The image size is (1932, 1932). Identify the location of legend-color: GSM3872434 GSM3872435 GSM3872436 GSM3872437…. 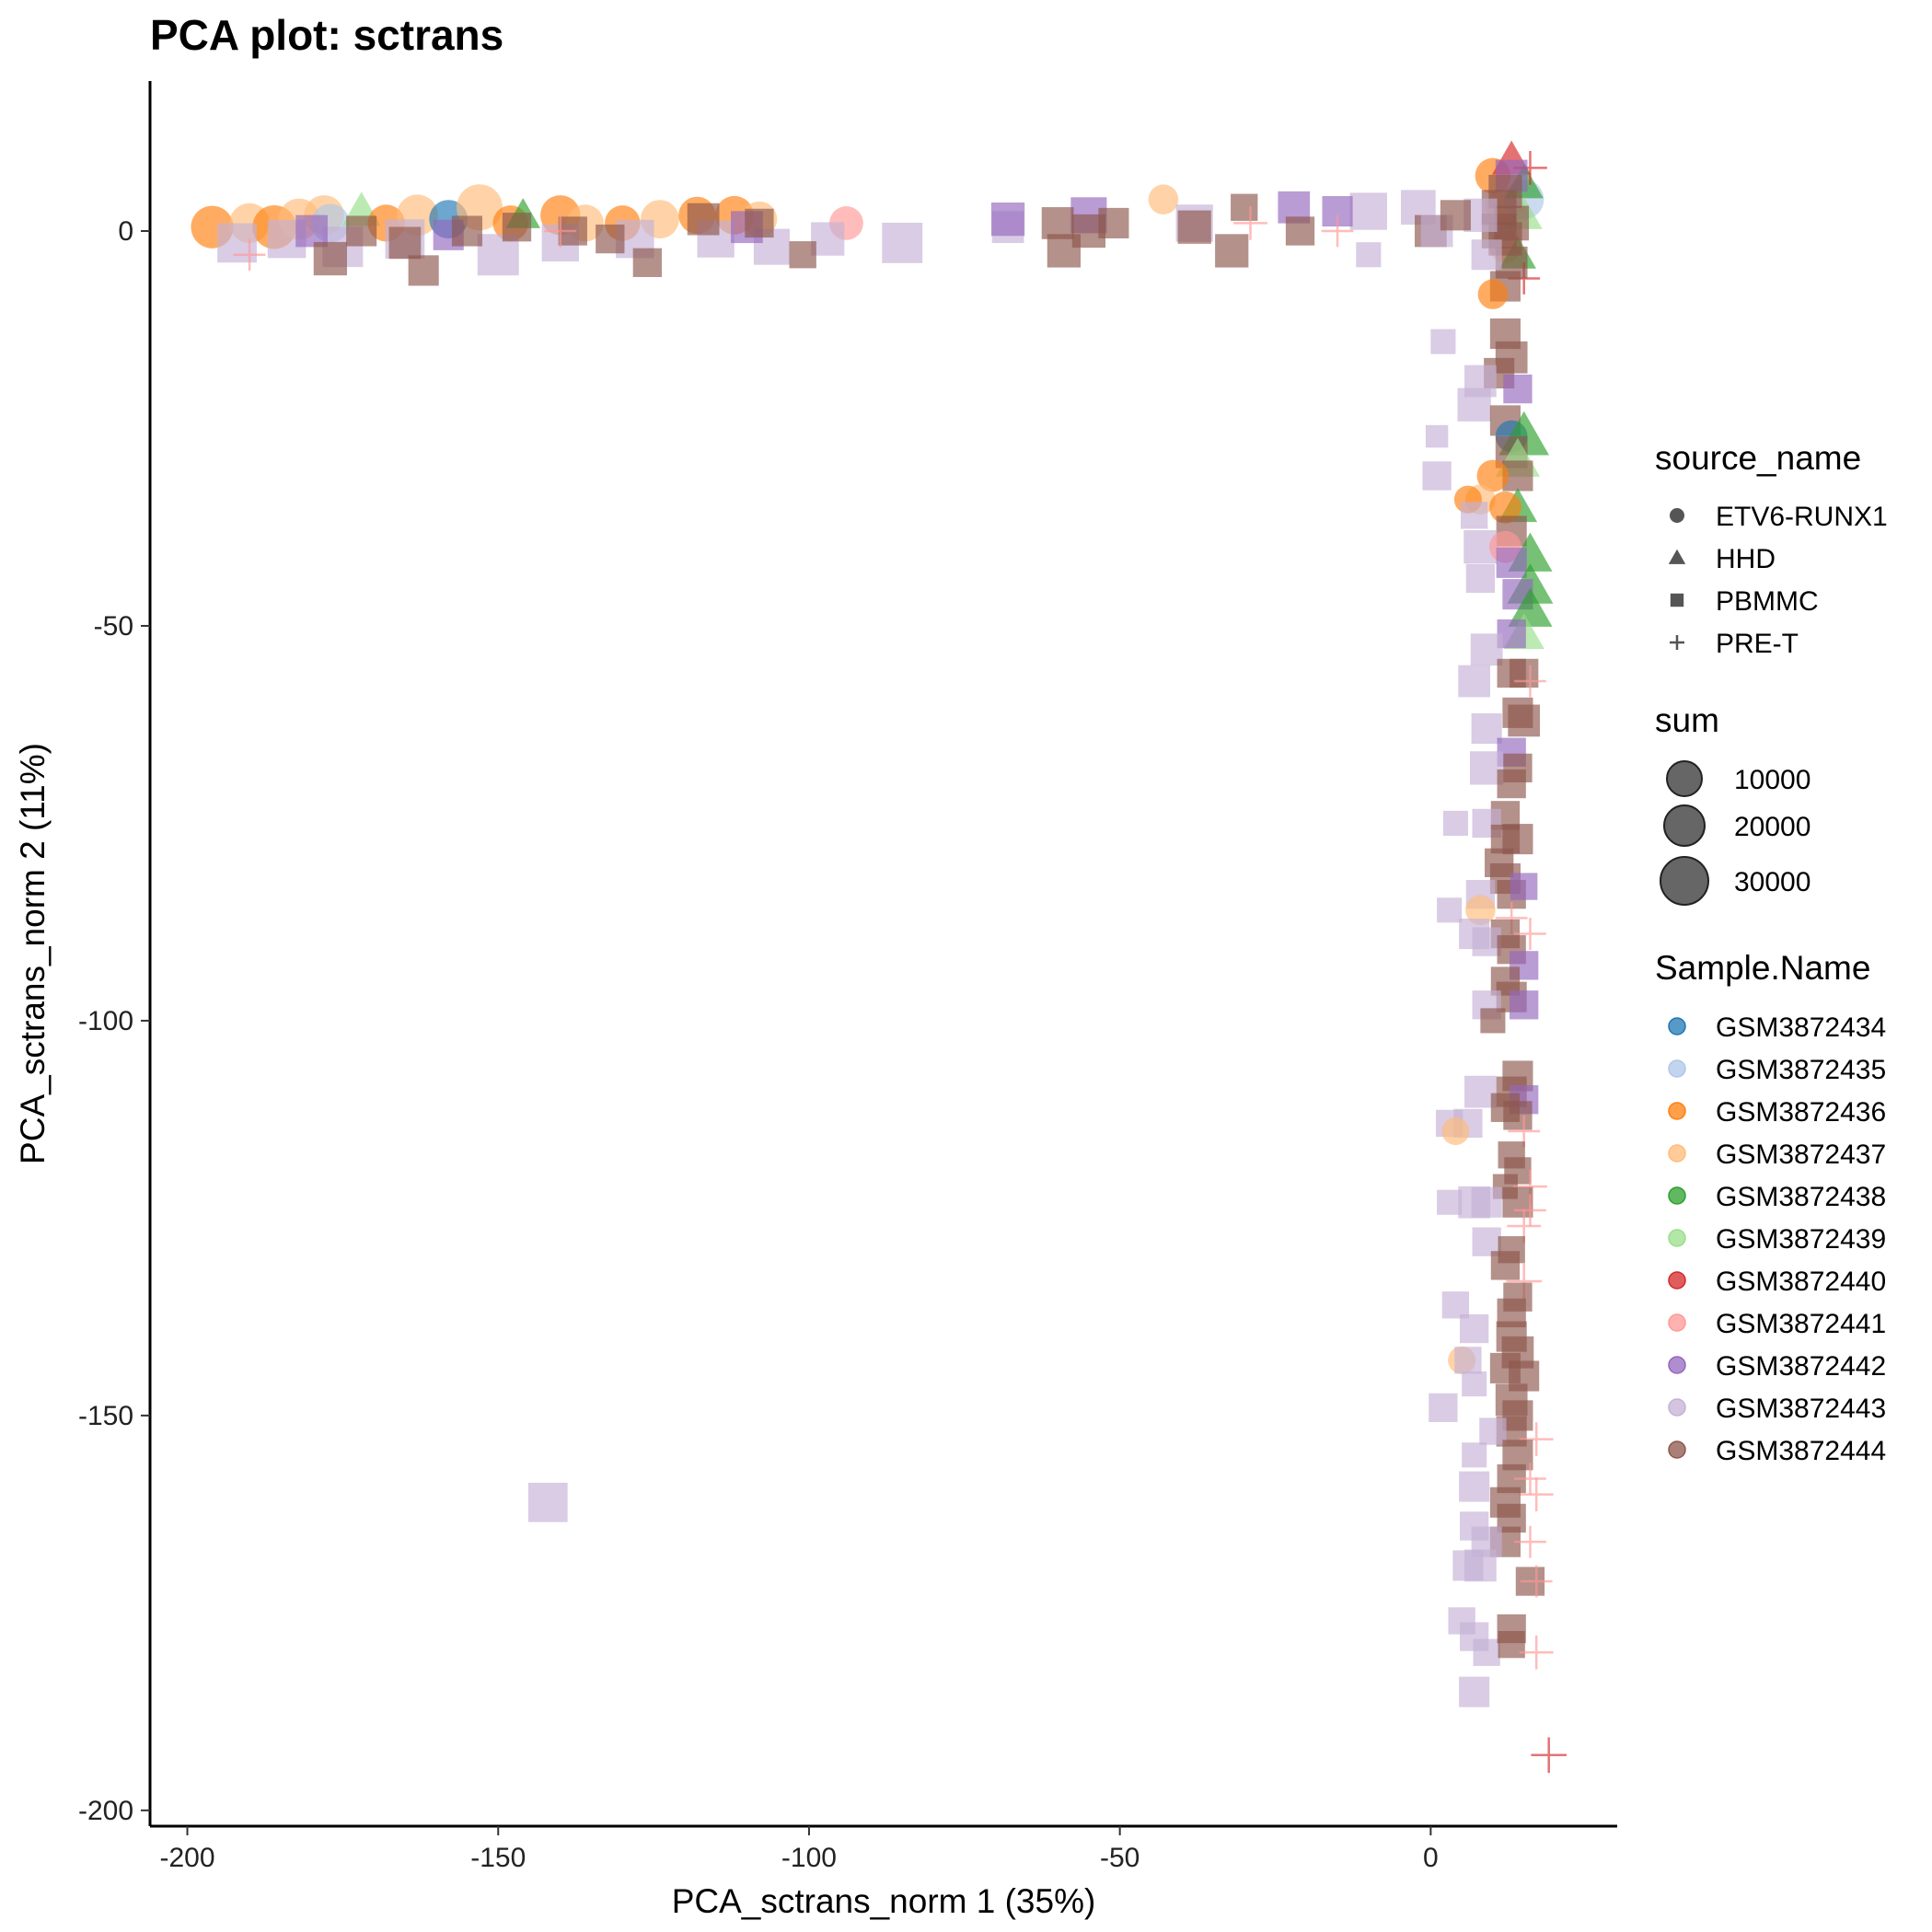
(1777, 1239).